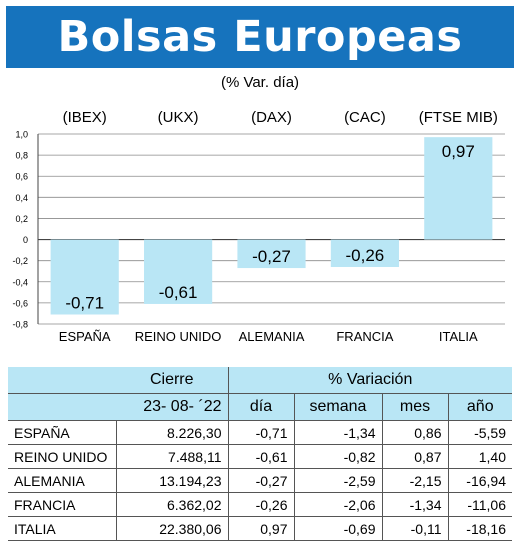 The image size is (520, 543). I want to click on ano-cell: 1,40, so click(479, 456).